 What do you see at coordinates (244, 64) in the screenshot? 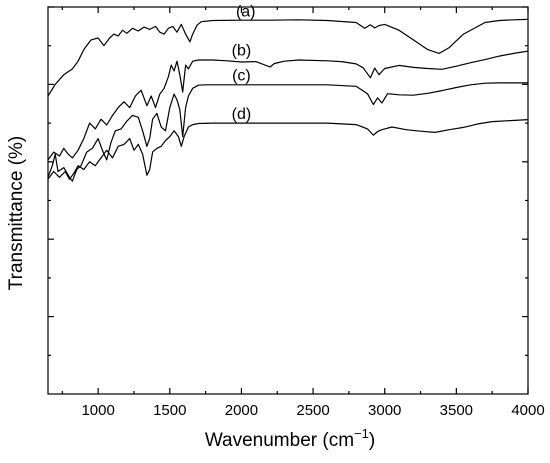
I see `series-labels: (a) (b) (c) (d)` at bounding box center [244, 64].